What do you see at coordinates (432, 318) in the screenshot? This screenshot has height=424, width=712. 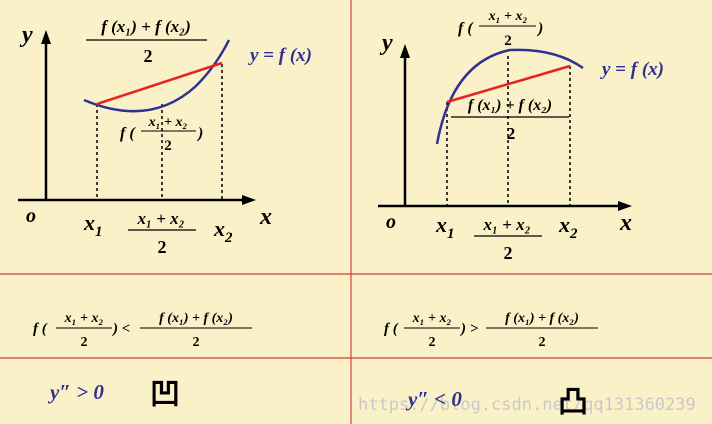 I see `ineq-right-lhs-numerator: x₁ + x₂` at bounding box center [432, 318].